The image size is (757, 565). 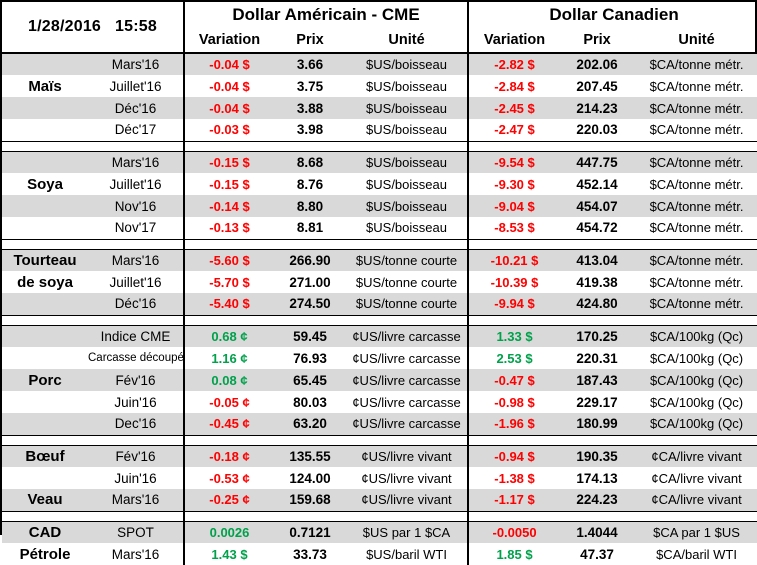 I want to click on cad-variation: 1.33 $, so click(x=514, y=336).